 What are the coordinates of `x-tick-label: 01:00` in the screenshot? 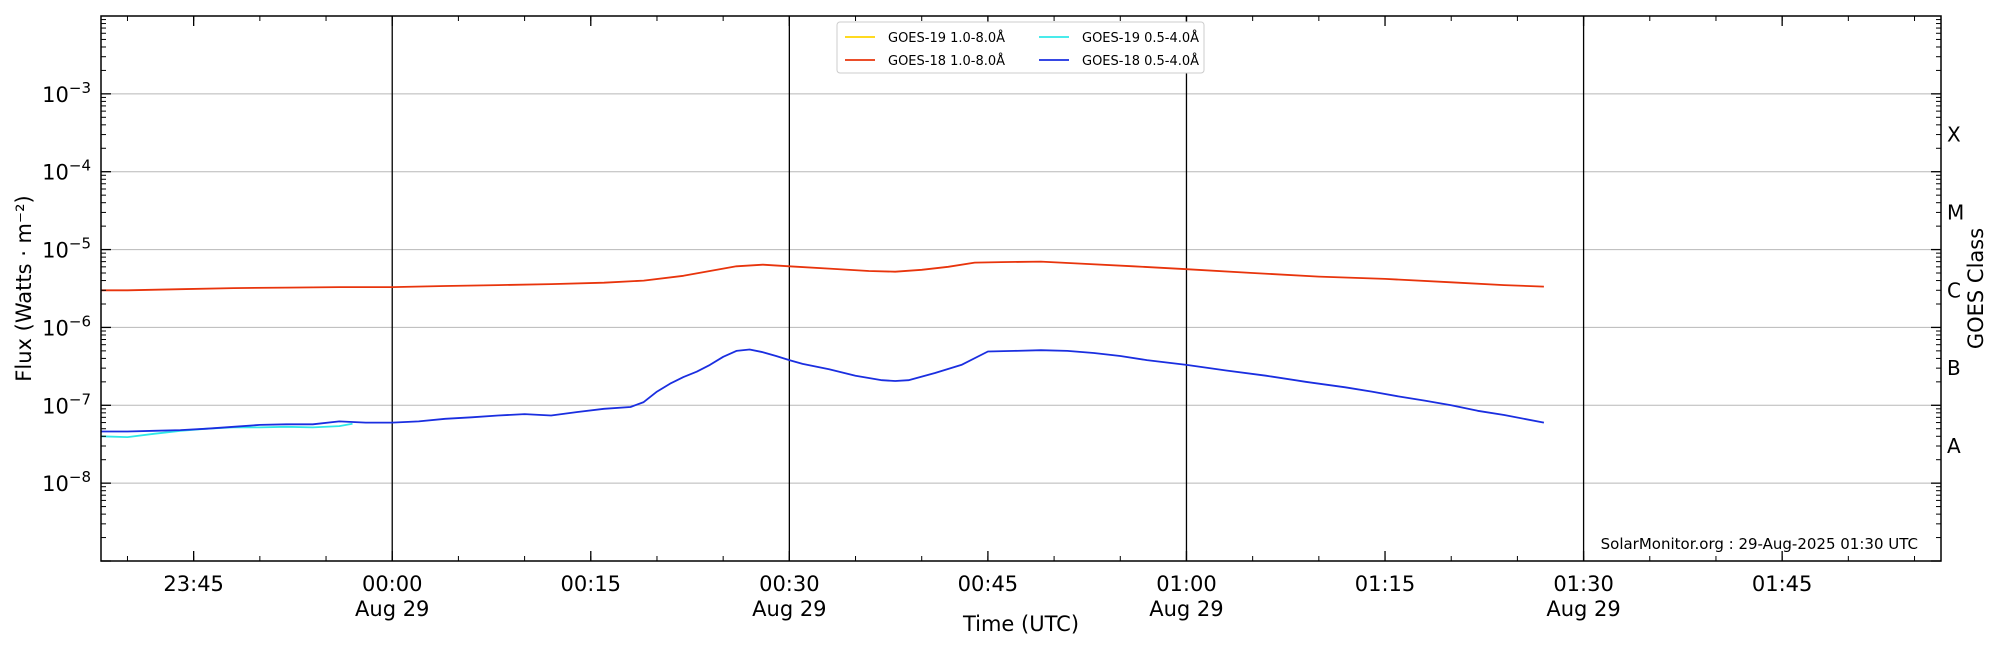 It's located at (1186, 584).